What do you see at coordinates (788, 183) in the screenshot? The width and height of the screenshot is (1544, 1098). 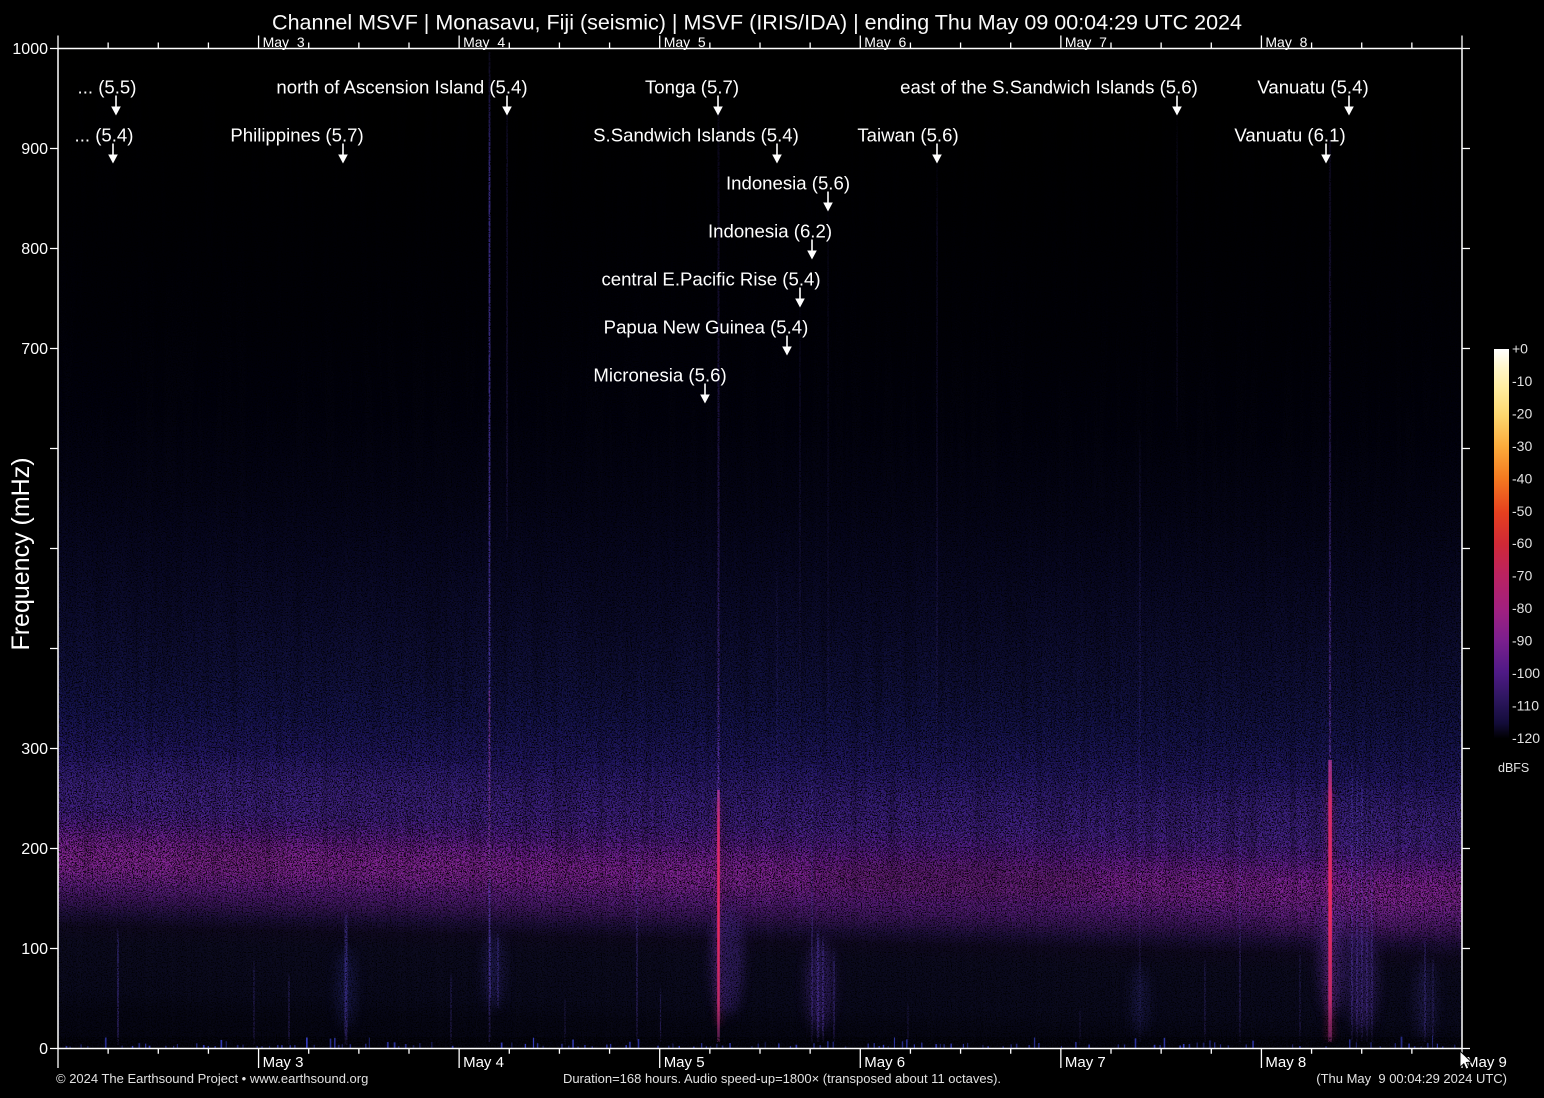 I see `svg-text: Indonesia (5.6)` at bounding box center [788, 183].